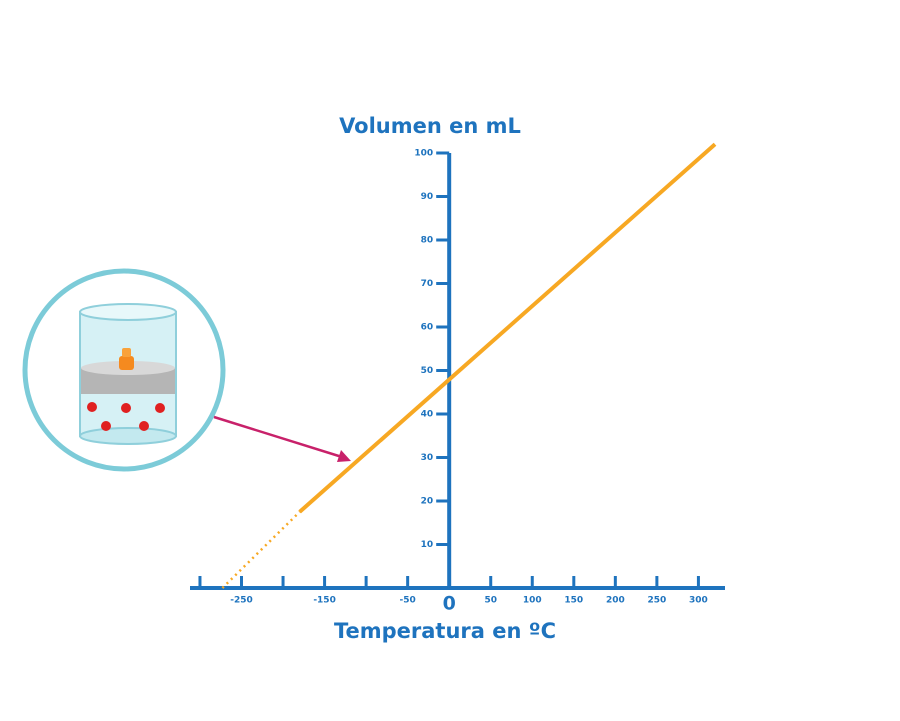  Describe the element at coordinates (128, 312) in the screenshot. I see `beaker-rim` at that location.